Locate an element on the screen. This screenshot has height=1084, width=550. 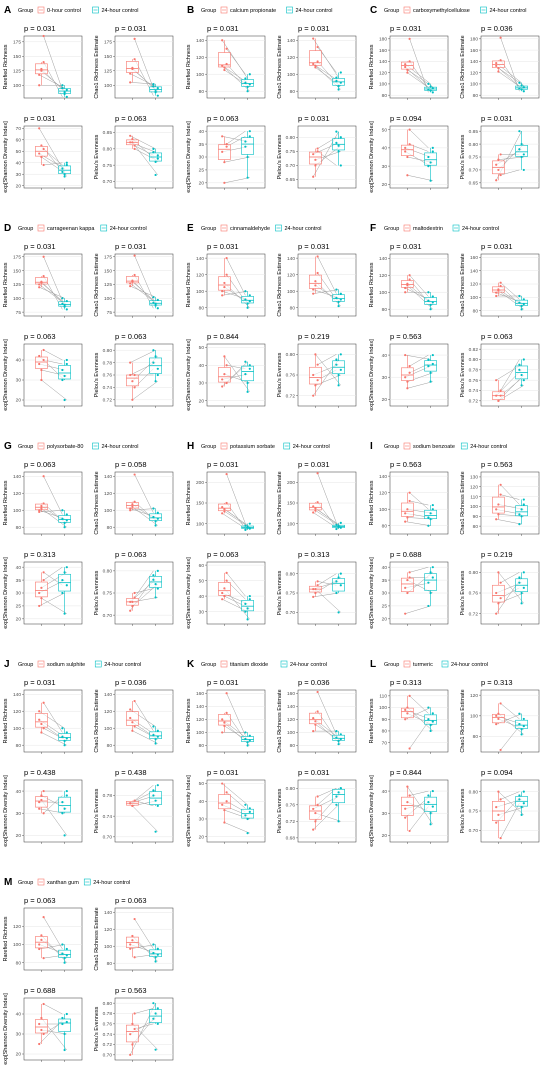
y-tick-label: 150 is located at coordinates (17, 57).